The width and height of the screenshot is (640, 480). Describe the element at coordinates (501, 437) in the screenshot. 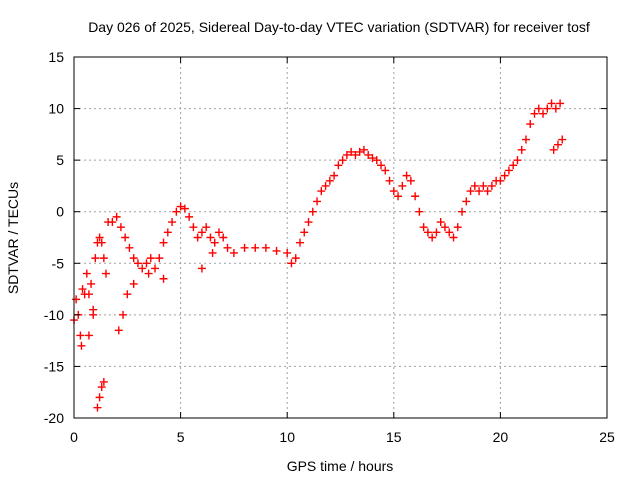

I see `x-tick-label: 20` at that location.